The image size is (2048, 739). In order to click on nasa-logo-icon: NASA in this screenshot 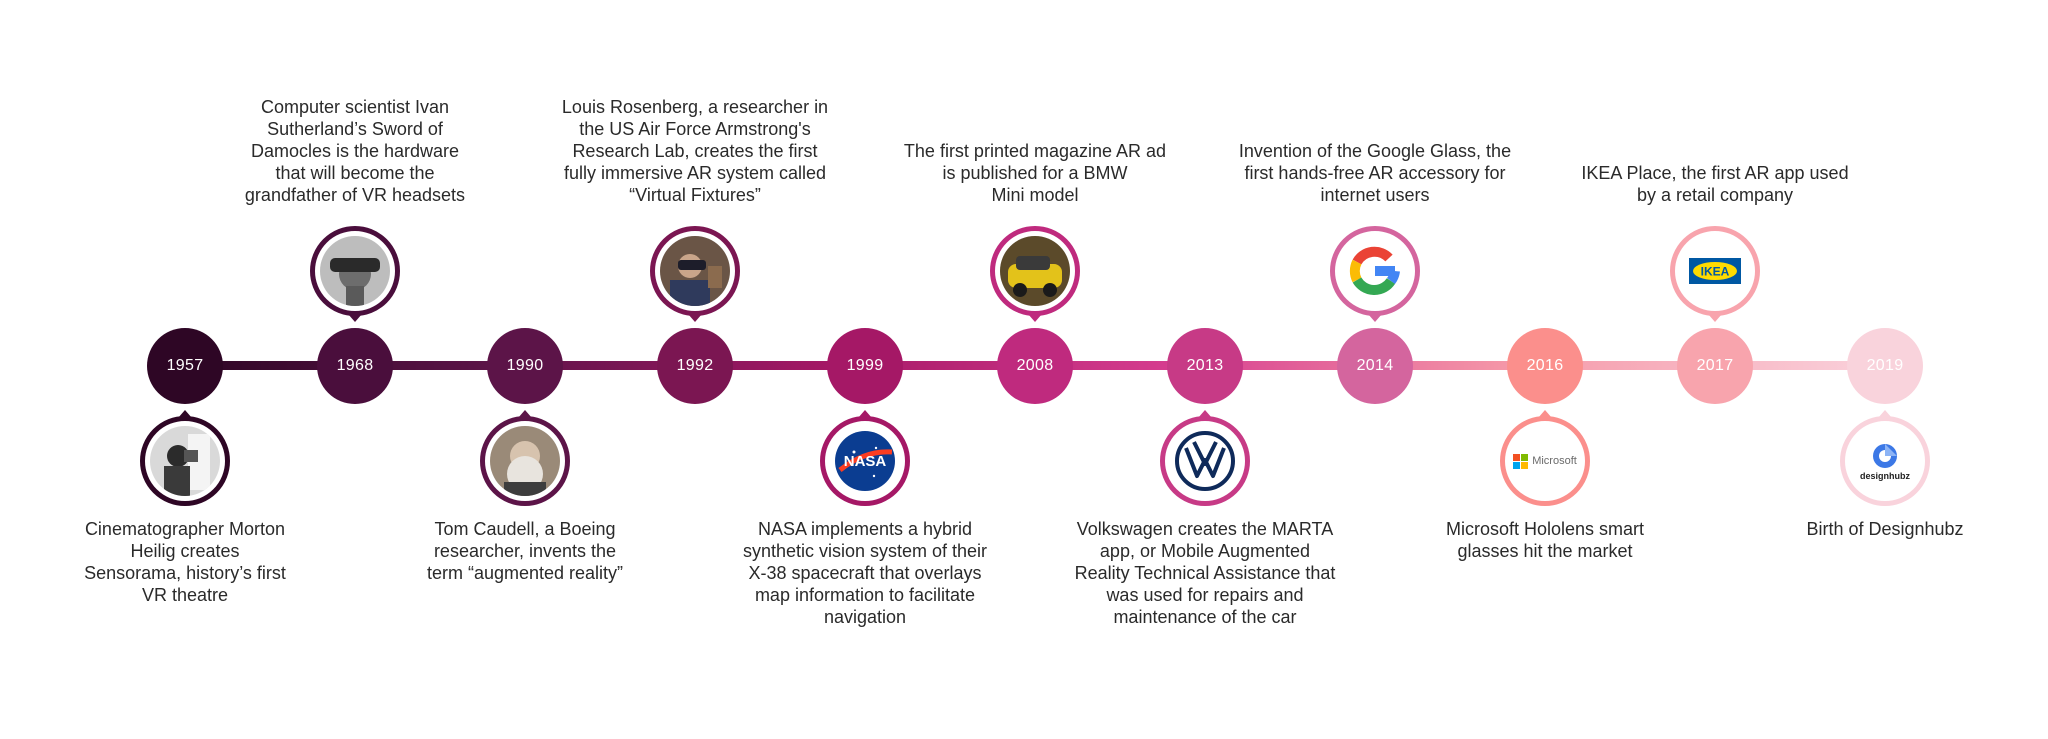, I will do `click(865, 458)`.